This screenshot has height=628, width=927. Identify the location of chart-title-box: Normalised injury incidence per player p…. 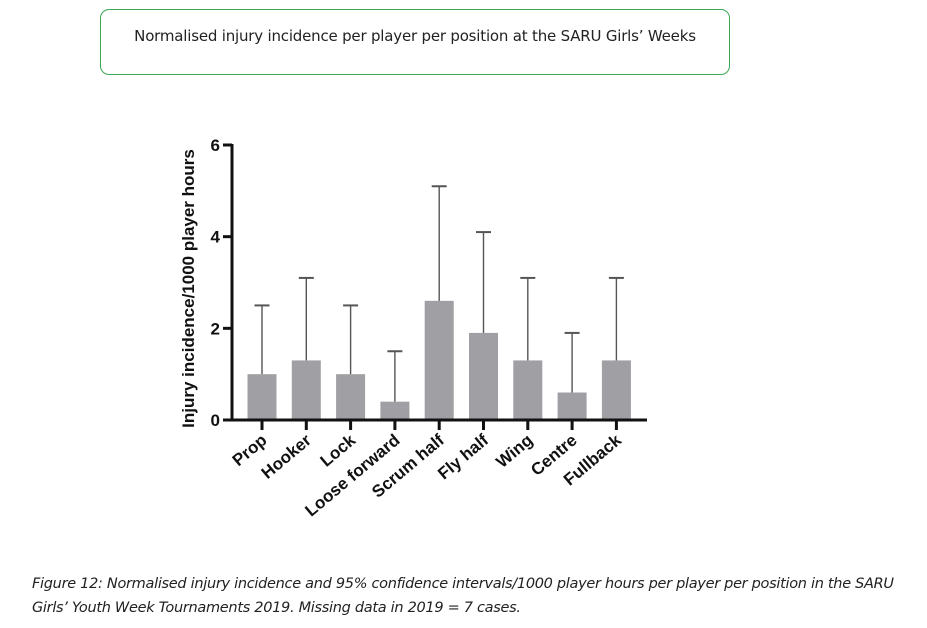
(415, 42).